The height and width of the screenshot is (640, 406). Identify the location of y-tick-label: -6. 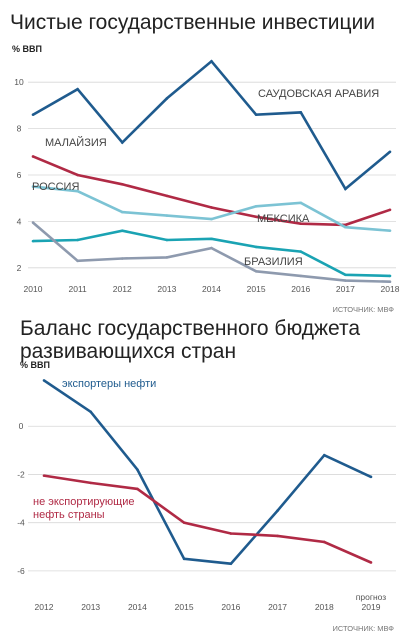
(21, 571).